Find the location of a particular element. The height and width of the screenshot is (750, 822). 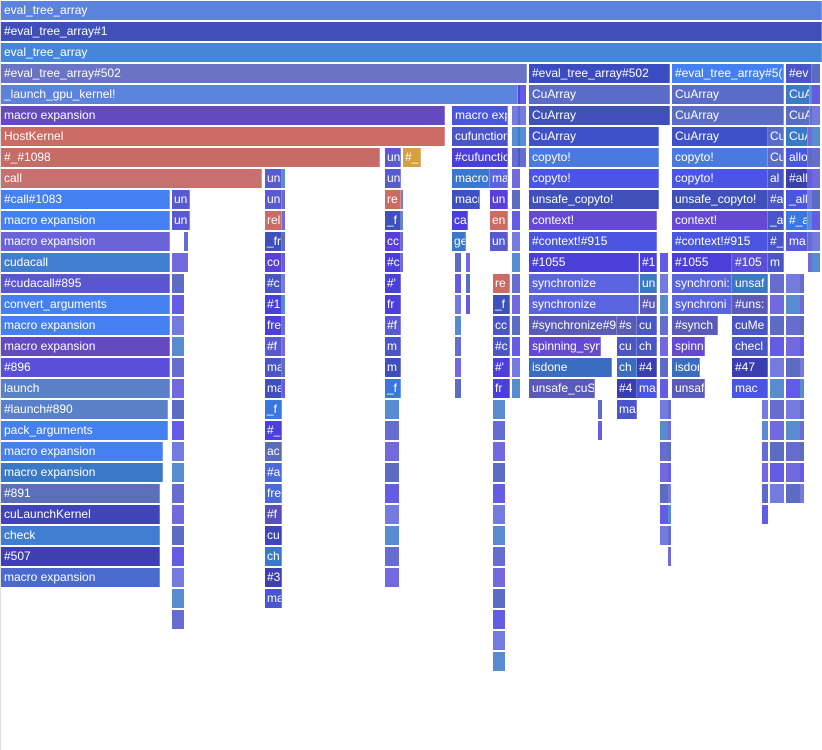

flame-frame: #s is located at coordinates (627, 325).